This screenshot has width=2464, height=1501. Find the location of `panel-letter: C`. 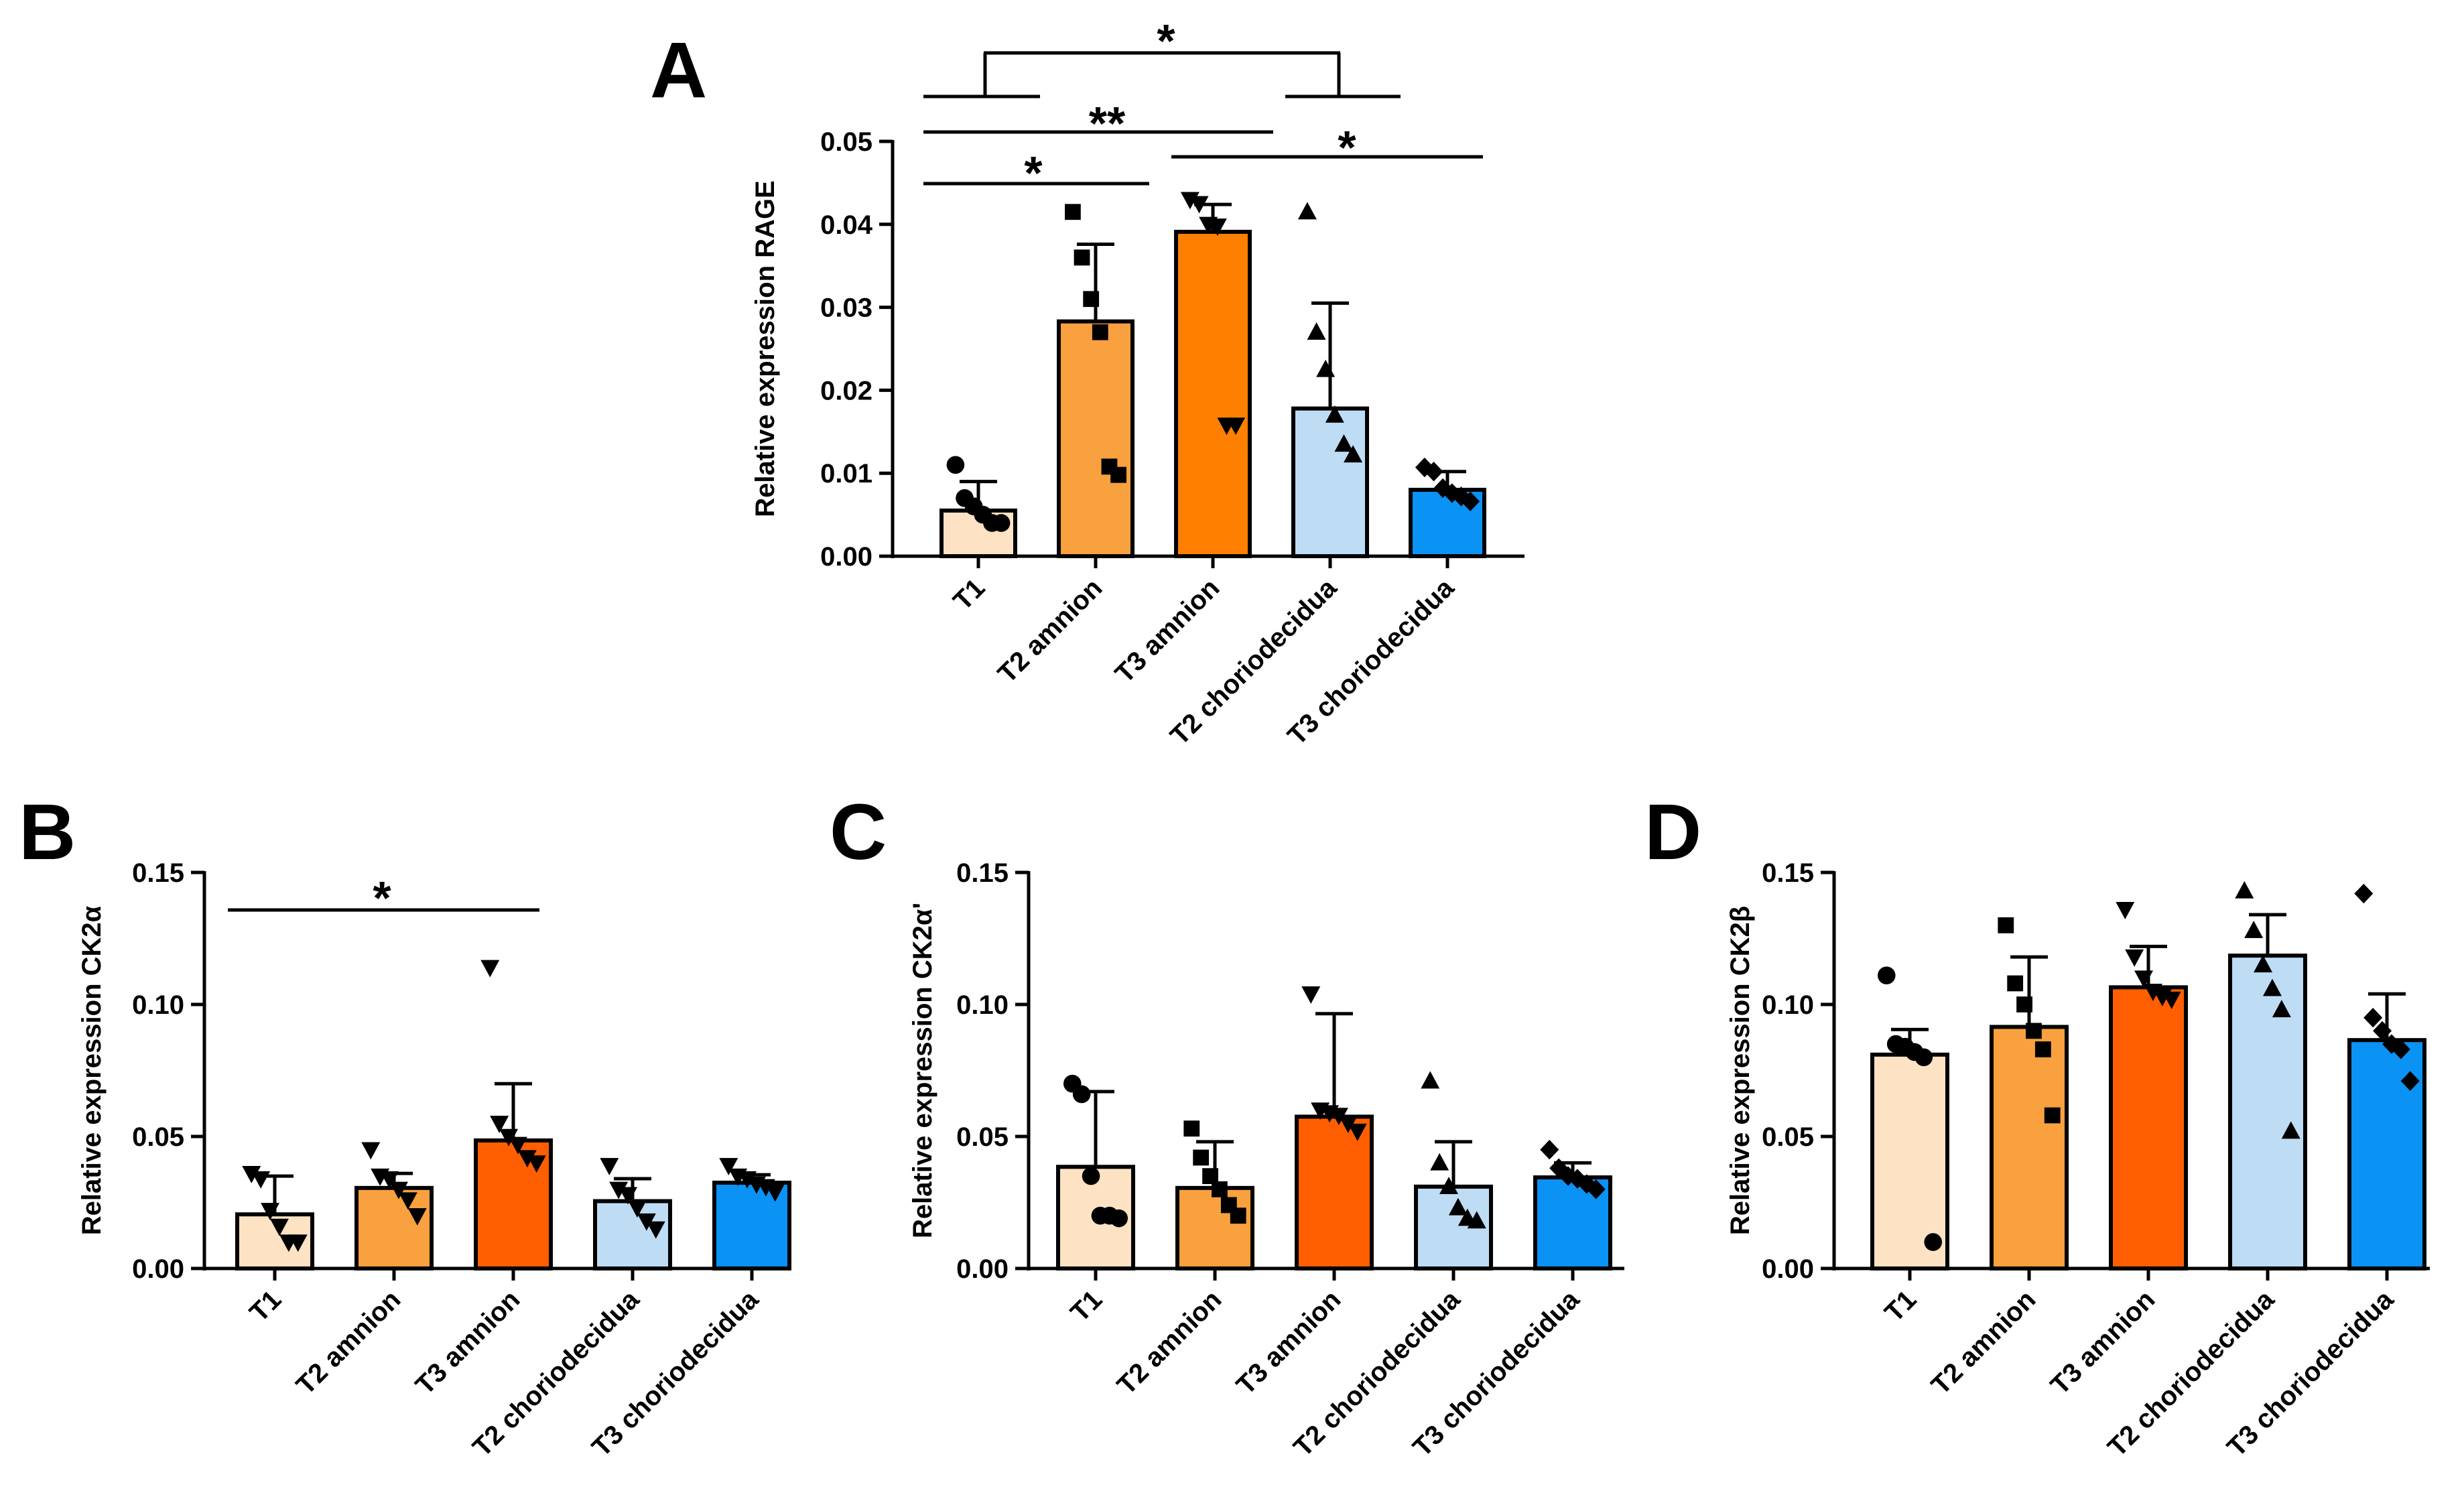

panel-letter: C is located at coordinates (858, 832).